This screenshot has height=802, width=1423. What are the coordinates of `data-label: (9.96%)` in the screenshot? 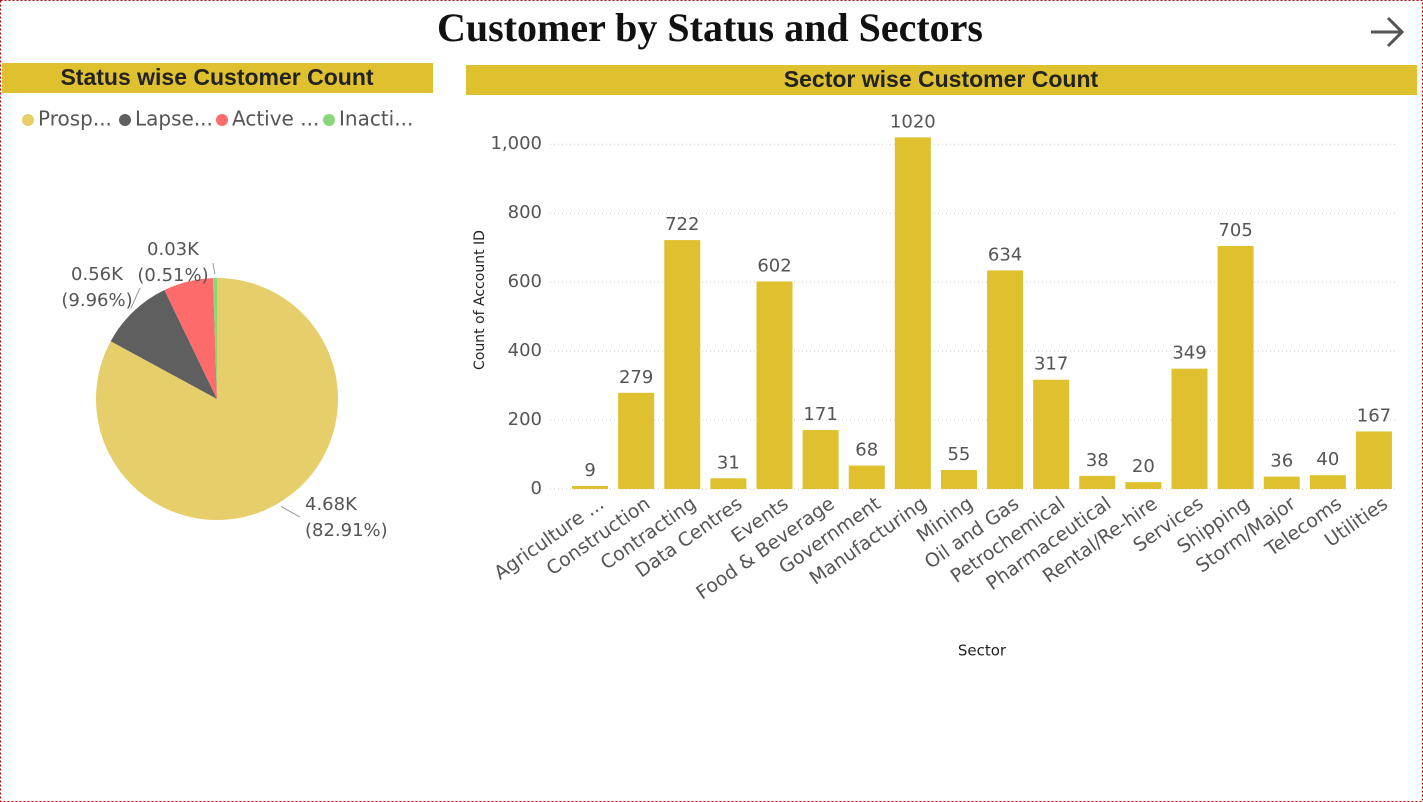 It's located at (96, 300).